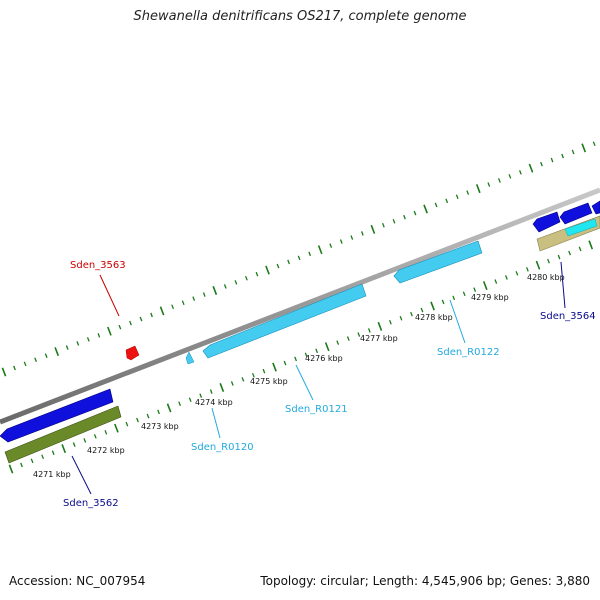  What do you see at coordinates (160, 426) in the screenshot?
I see `tick-label-4273: 4273 kbp` at bounding box center [160, 426].